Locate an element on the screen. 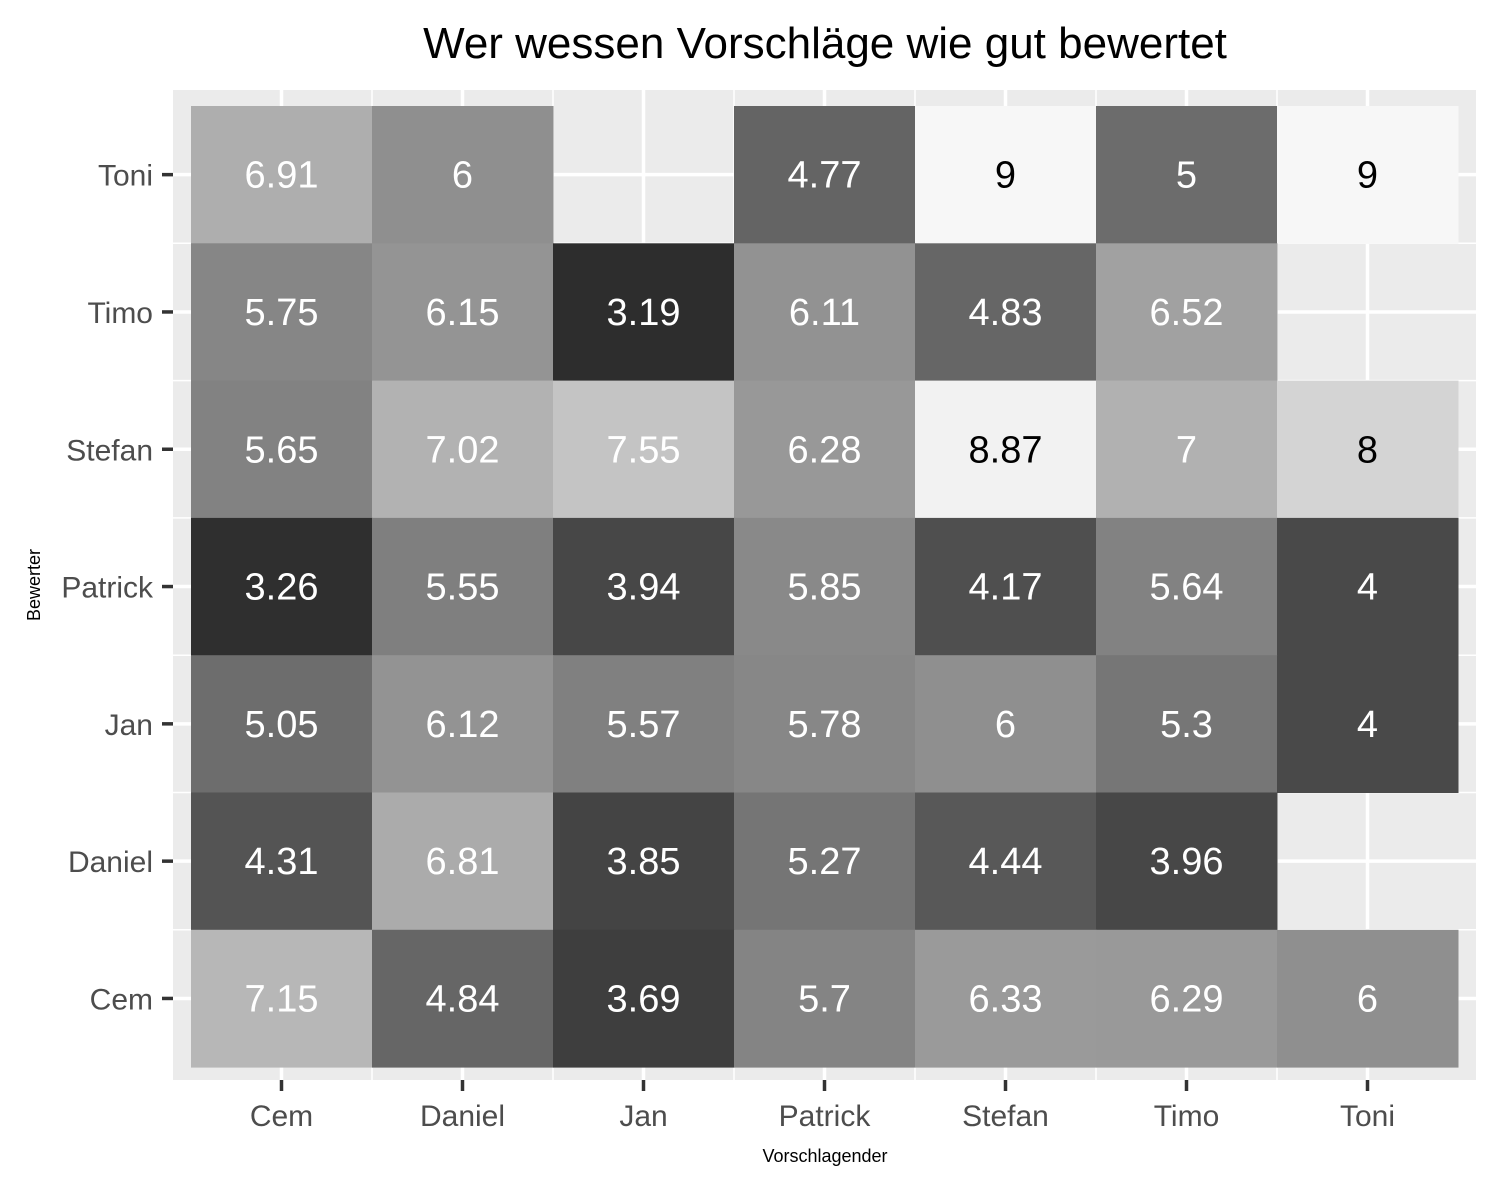  cell-value-label: 5.64 is located at coordinates (1187, 588).